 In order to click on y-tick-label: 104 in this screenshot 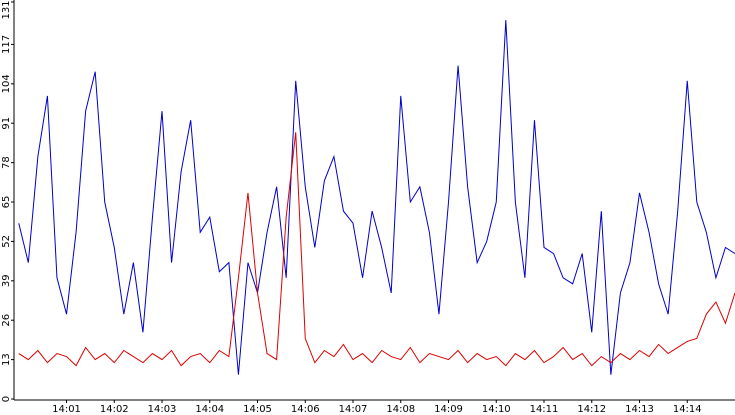, I will do `click(6, 83)`.